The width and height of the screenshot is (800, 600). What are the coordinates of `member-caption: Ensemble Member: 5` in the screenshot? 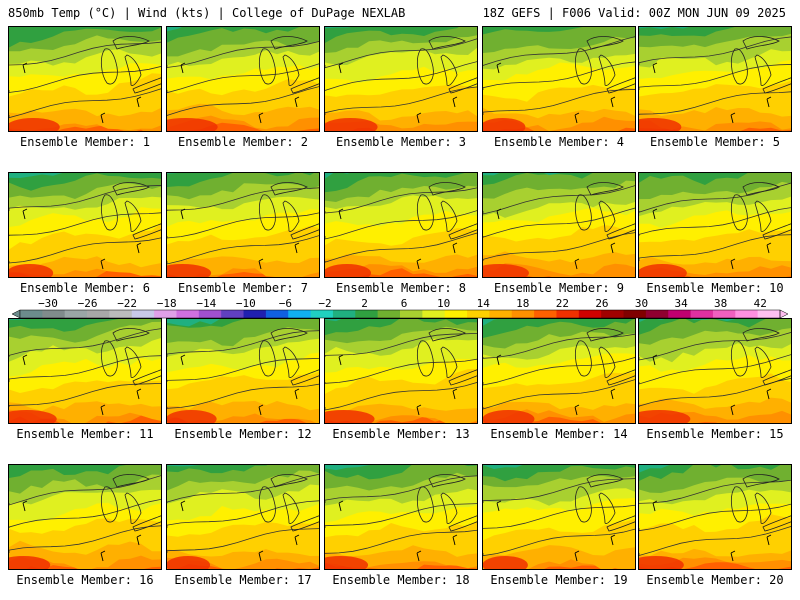 It's located at (715, 142).